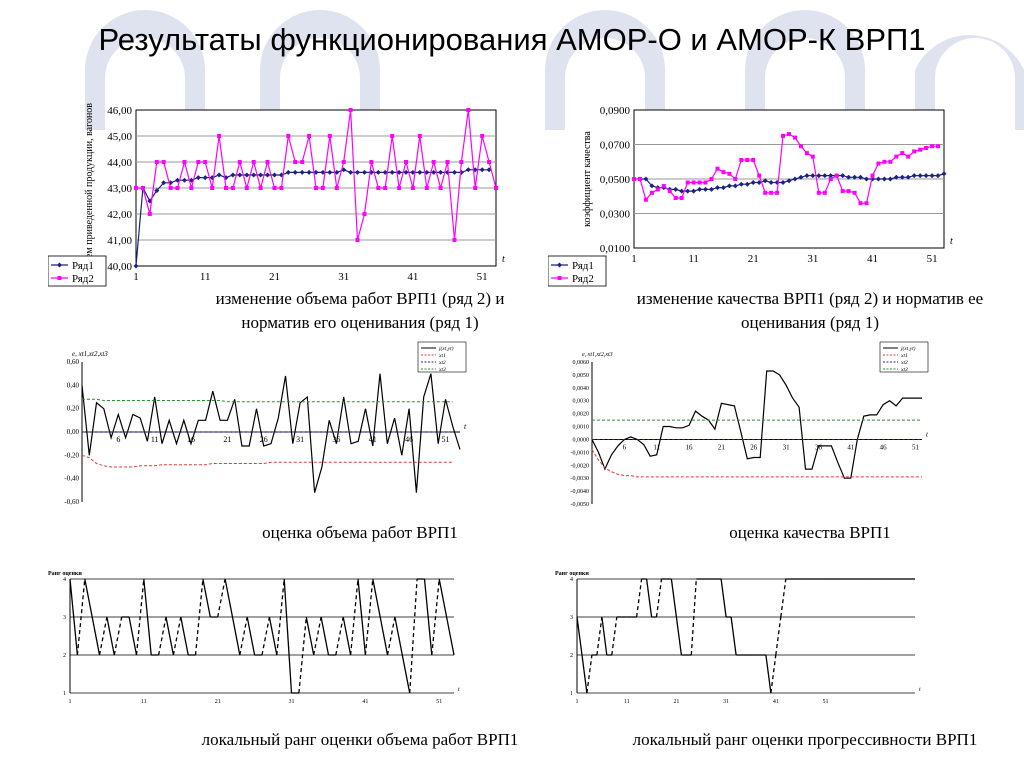 The image size is (1024, 768). Describe the element at coordinates (571, 618) in the screenshot. I see `y-tick-label: 3` at that location.